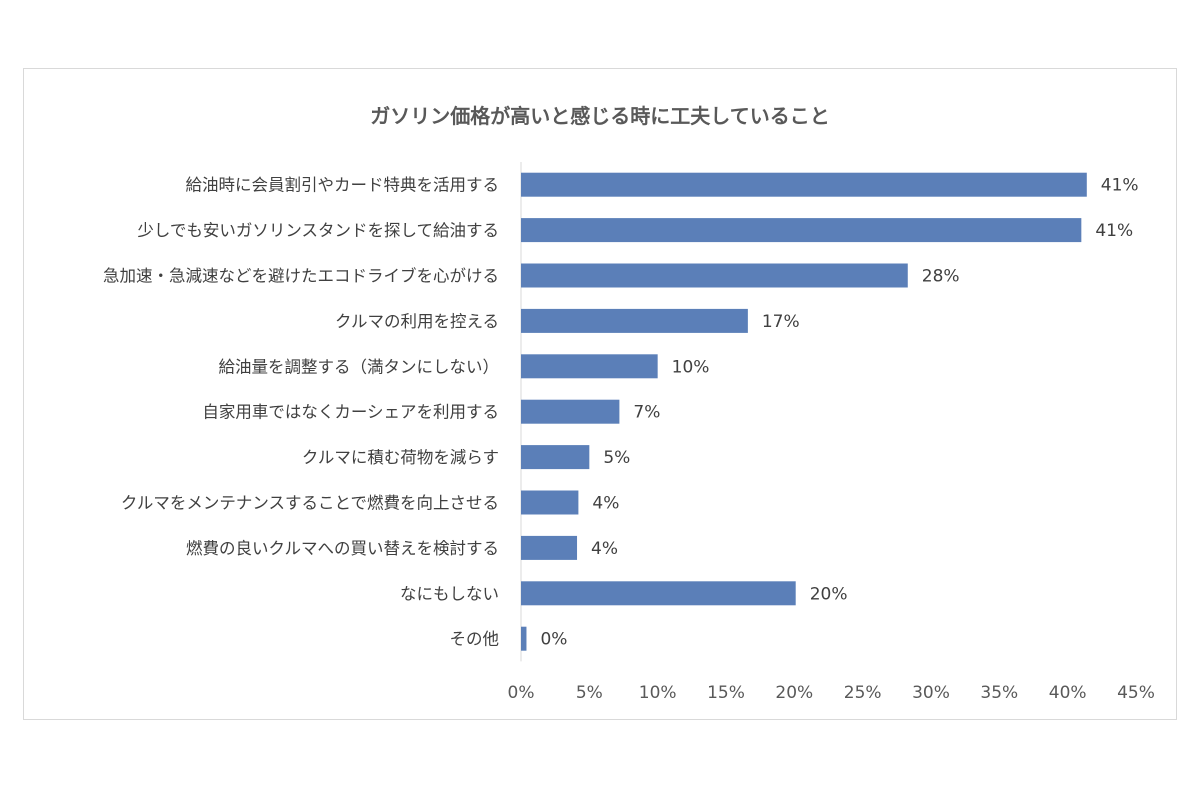 The height and width of the screenshot is (800, 1200). What do you see at coordinates (359, 366) in the screenshot?
I see `category-label: 給油量を調整する（満タンにしない）` at bounding box center [359, 366].